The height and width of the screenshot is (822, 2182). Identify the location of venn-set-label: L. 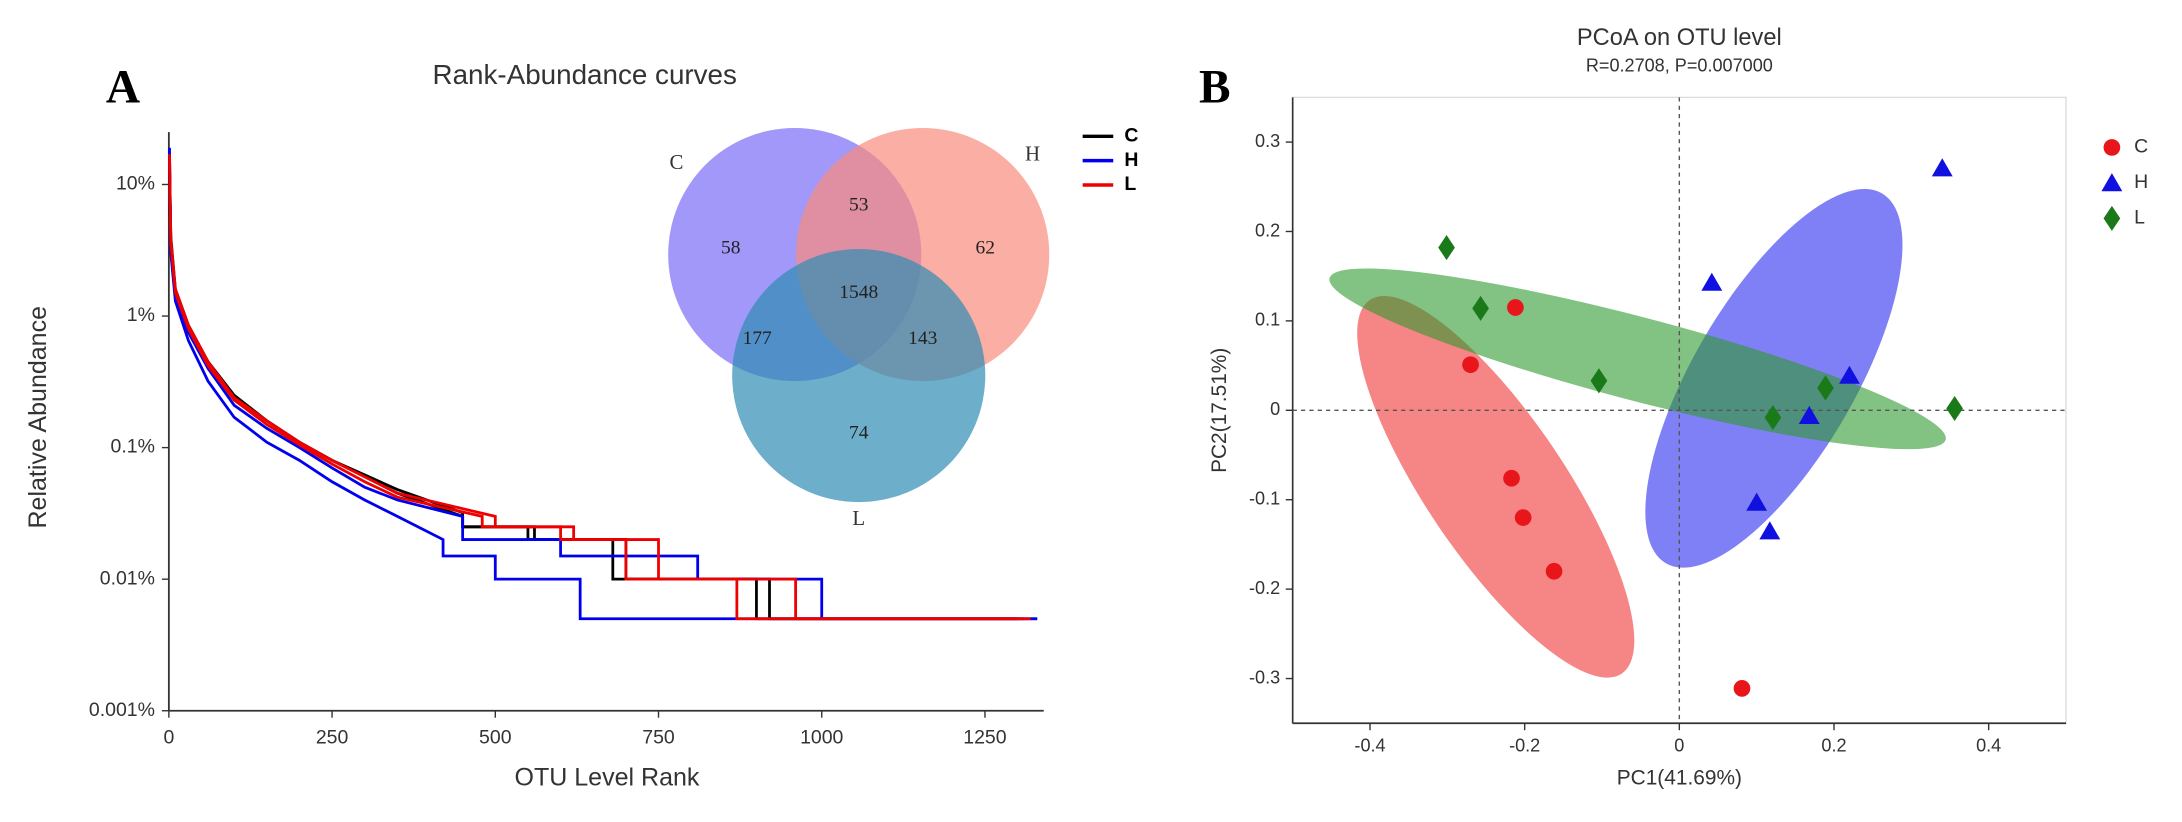
(858, 518).